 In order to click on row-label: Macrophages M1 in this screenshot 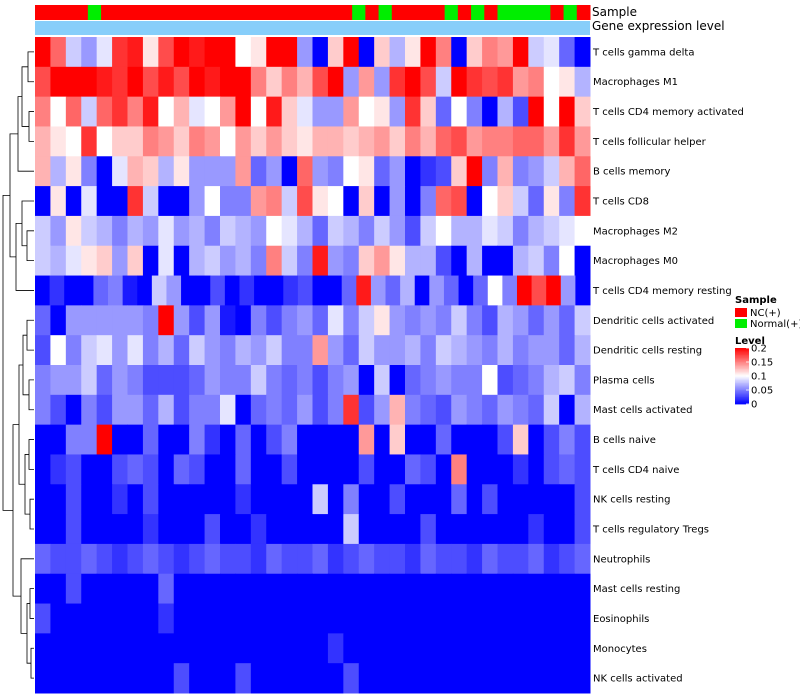, I will do `click(635, 82)`.